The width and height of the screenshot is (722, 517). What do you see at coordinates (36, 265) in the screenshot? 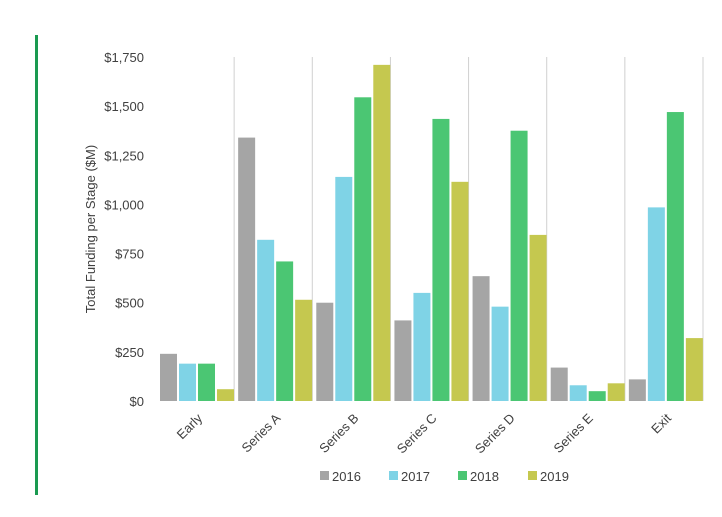
I see `accent-bar` at bounding box center [36, 265].